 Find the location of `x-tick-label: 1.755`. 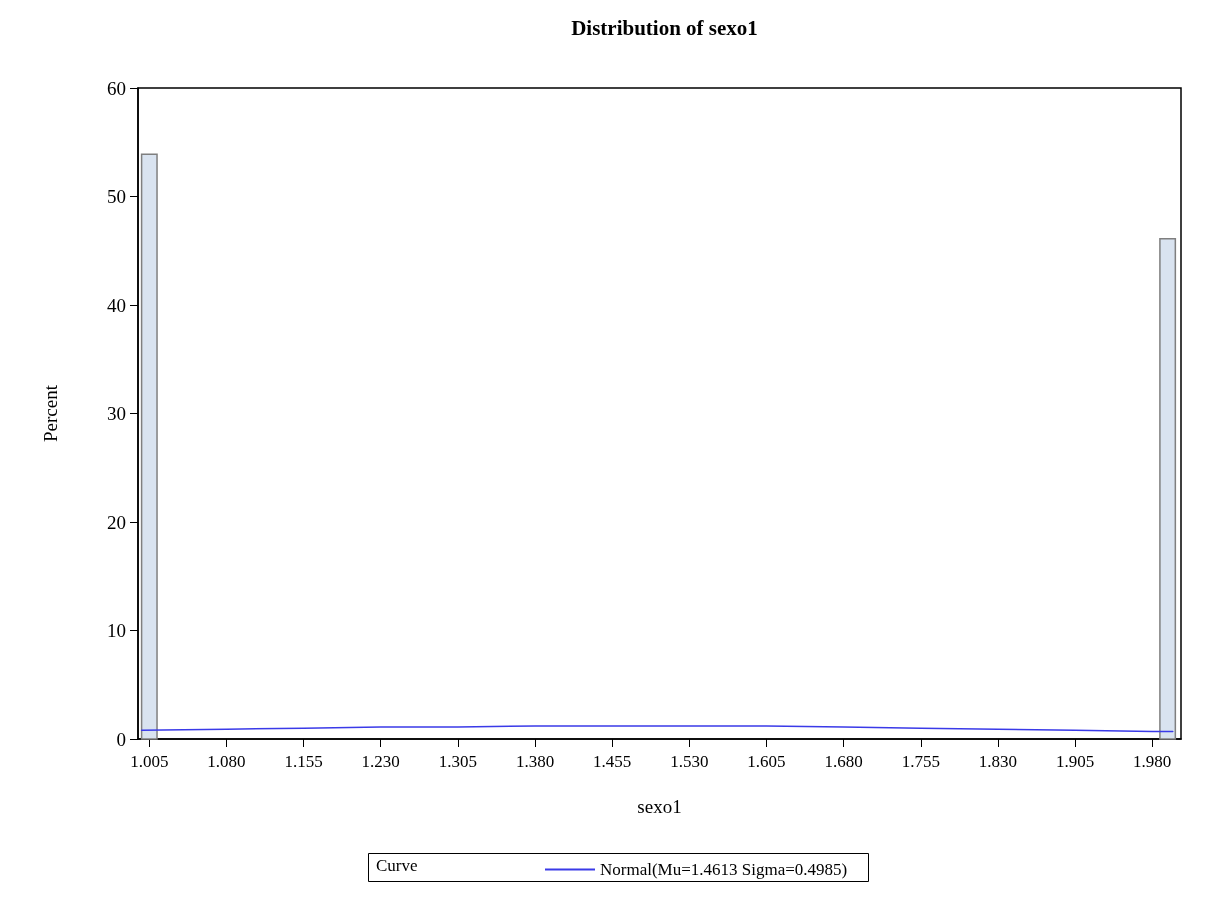

x-tick-label: 1.755 is located at coordinates (920, 761).